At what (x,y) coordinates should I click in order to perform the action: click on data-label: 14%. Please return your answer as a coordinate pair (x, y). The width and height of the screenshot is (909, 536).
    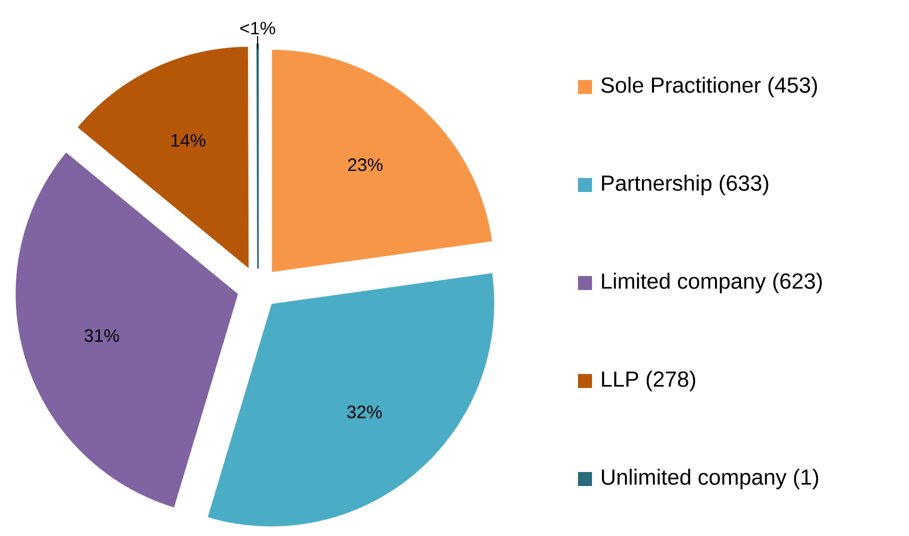
    Looking at the image, I should click on (189, 140).